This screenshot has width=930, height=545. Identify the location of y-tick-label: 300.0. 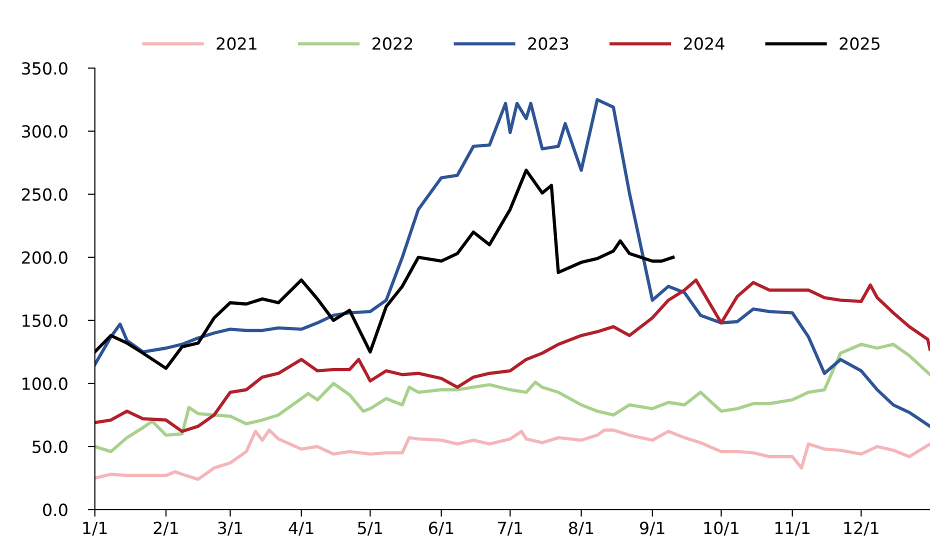
(45, 131).